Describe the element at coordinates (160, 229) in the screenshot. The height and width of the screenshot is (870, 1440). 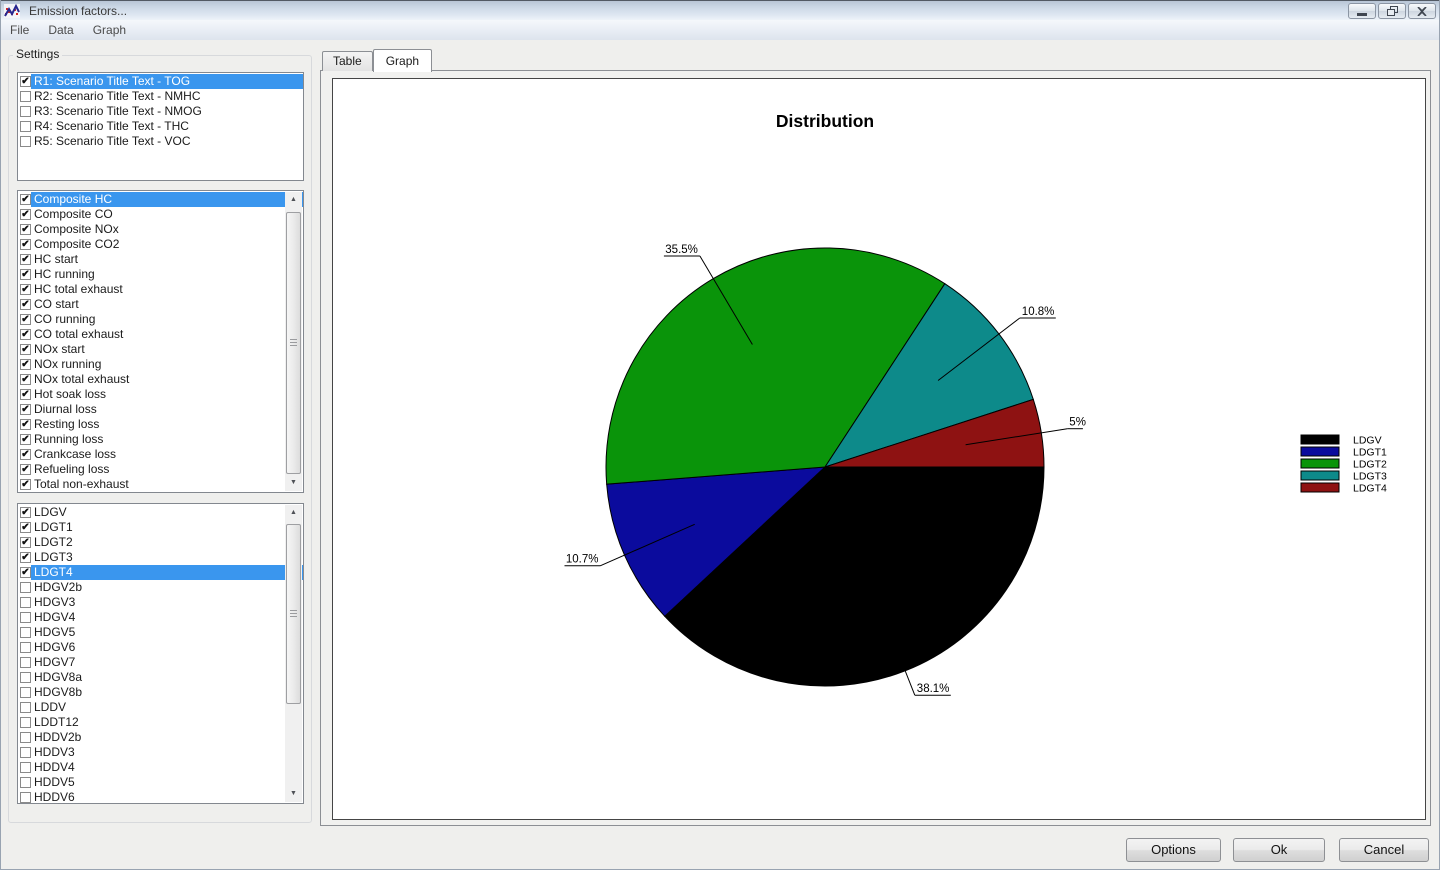
I see `list-item: ✔ Composite NOx` at that location.